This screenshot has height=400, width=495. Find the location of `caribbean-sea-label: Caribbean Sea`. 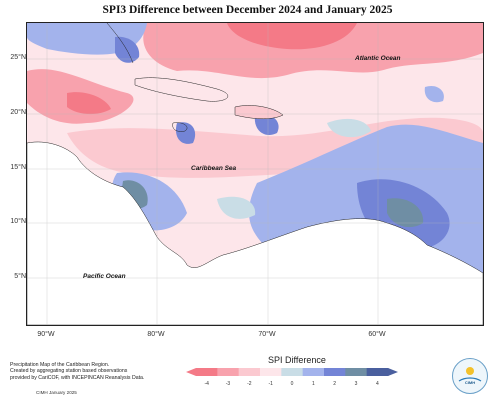

caribbean-sea-label: Caribbean Sea is located at coordinates (214, 168).